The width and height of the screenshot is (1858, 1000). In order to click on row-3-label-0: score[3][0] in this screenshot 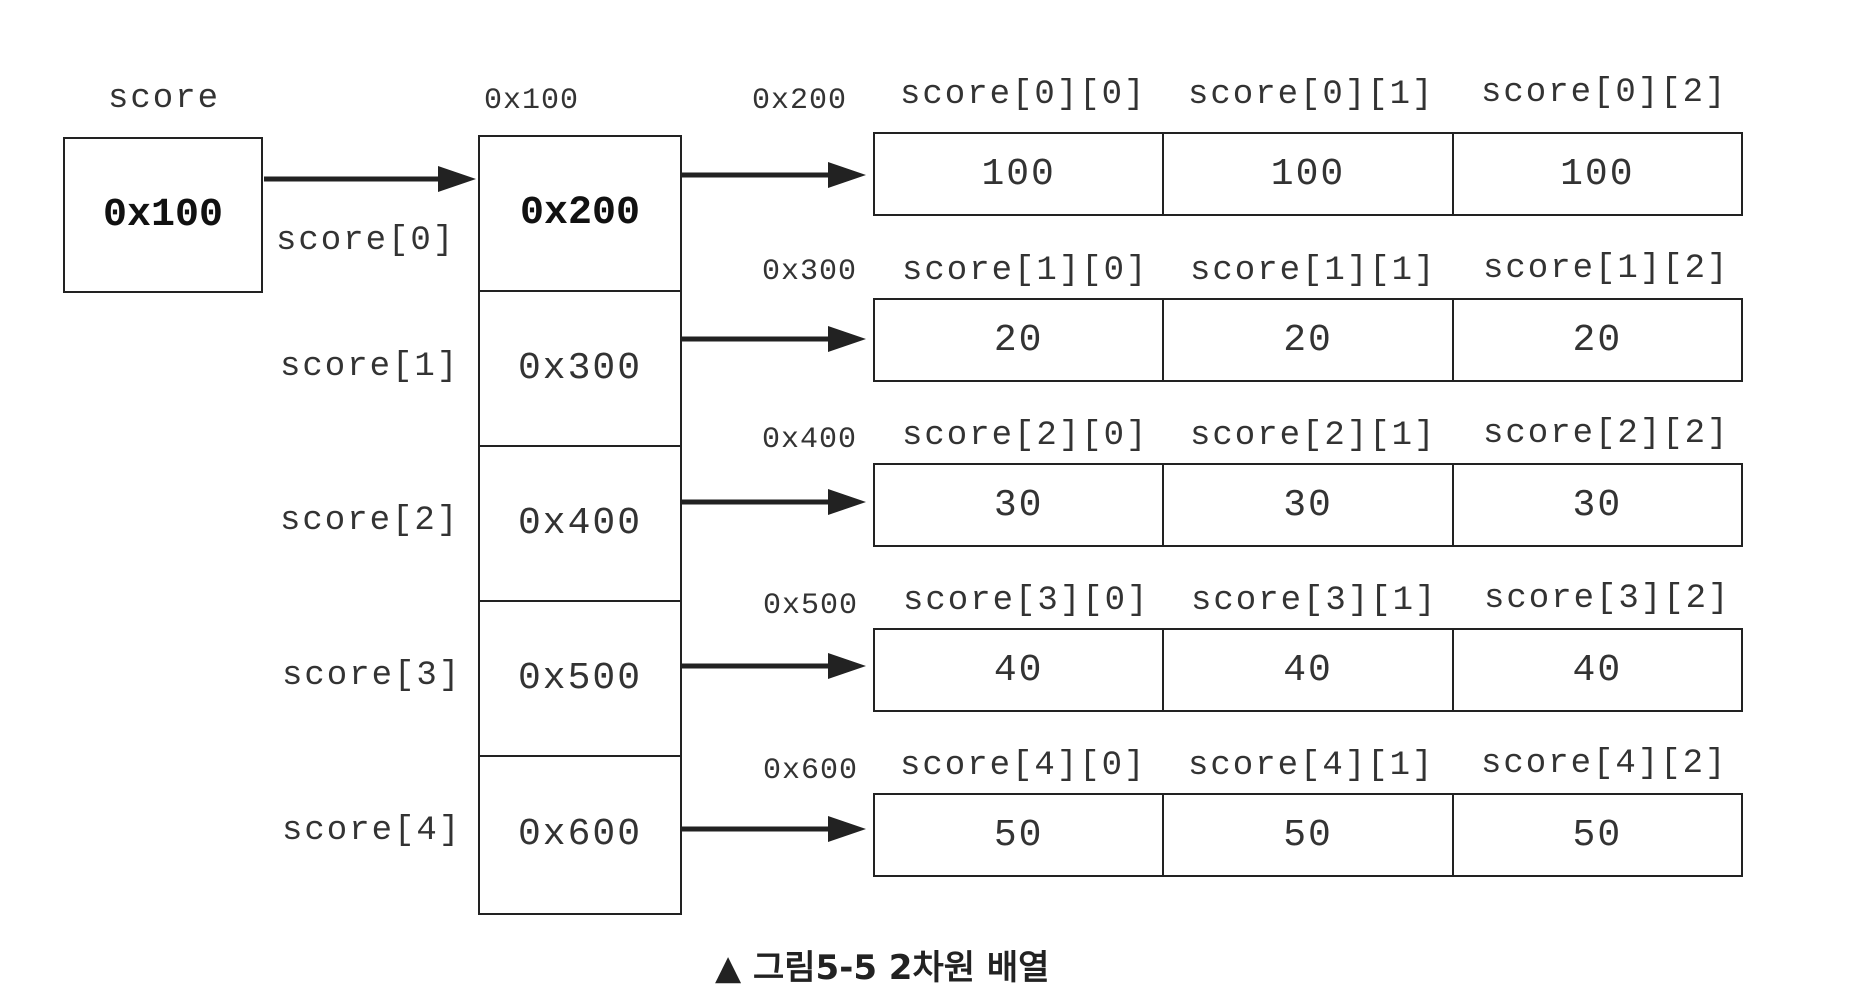, I will do `click(1026, 601)`.